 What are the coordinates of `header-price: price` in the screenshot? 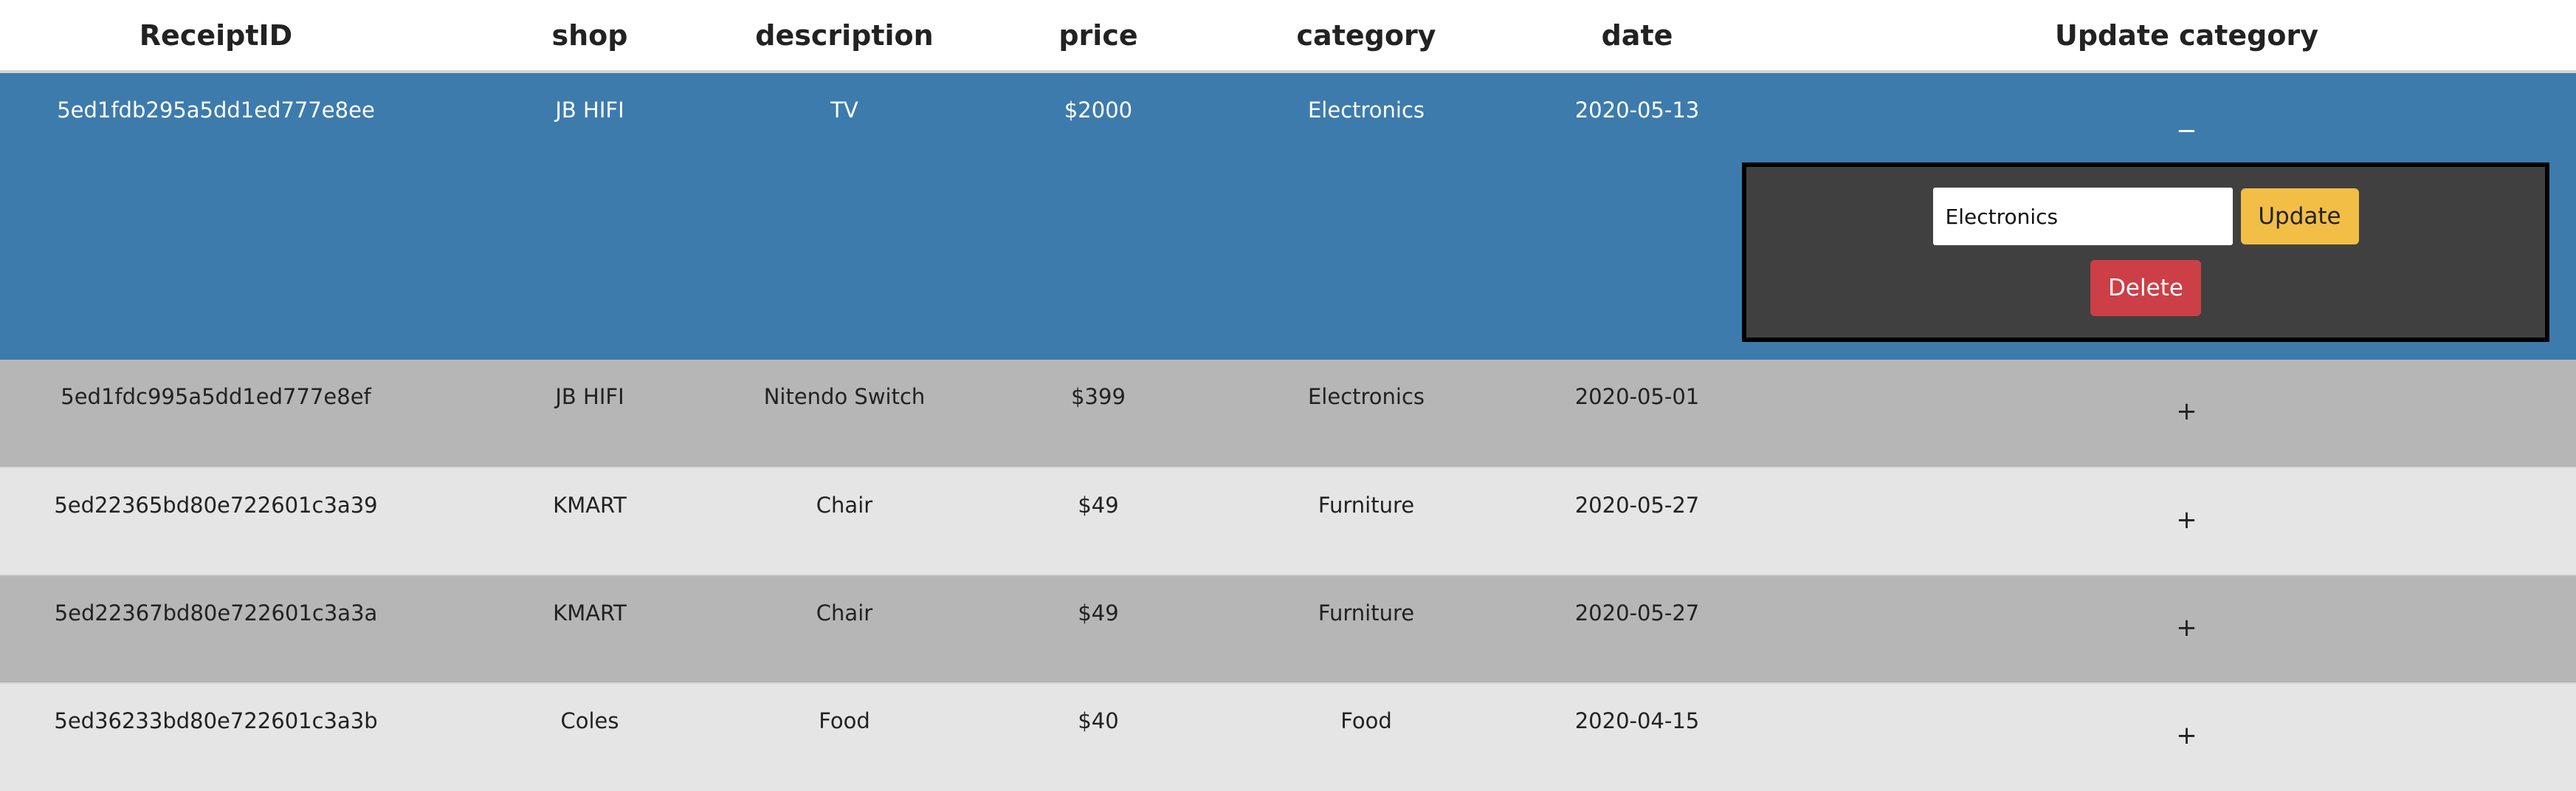 It's located at (1098, 35).